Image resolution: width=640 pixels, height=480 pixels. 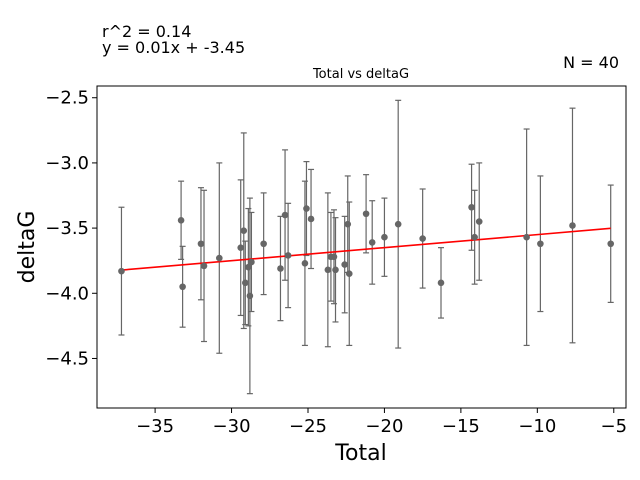 What do you see at coordinates (27, 247) in the screenshot?
I see `y-axis-label: deltaG` at bounding box center [27, 247].